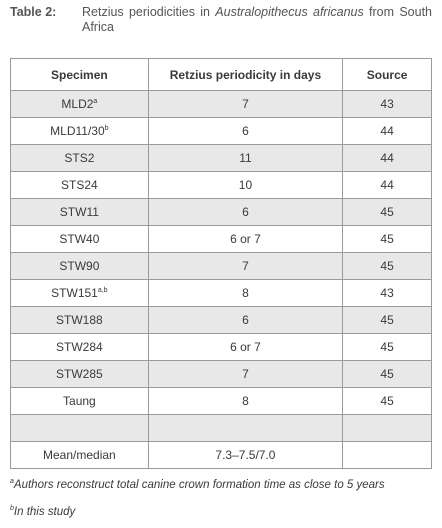  I want to click on source-cell, so click(387, 455).